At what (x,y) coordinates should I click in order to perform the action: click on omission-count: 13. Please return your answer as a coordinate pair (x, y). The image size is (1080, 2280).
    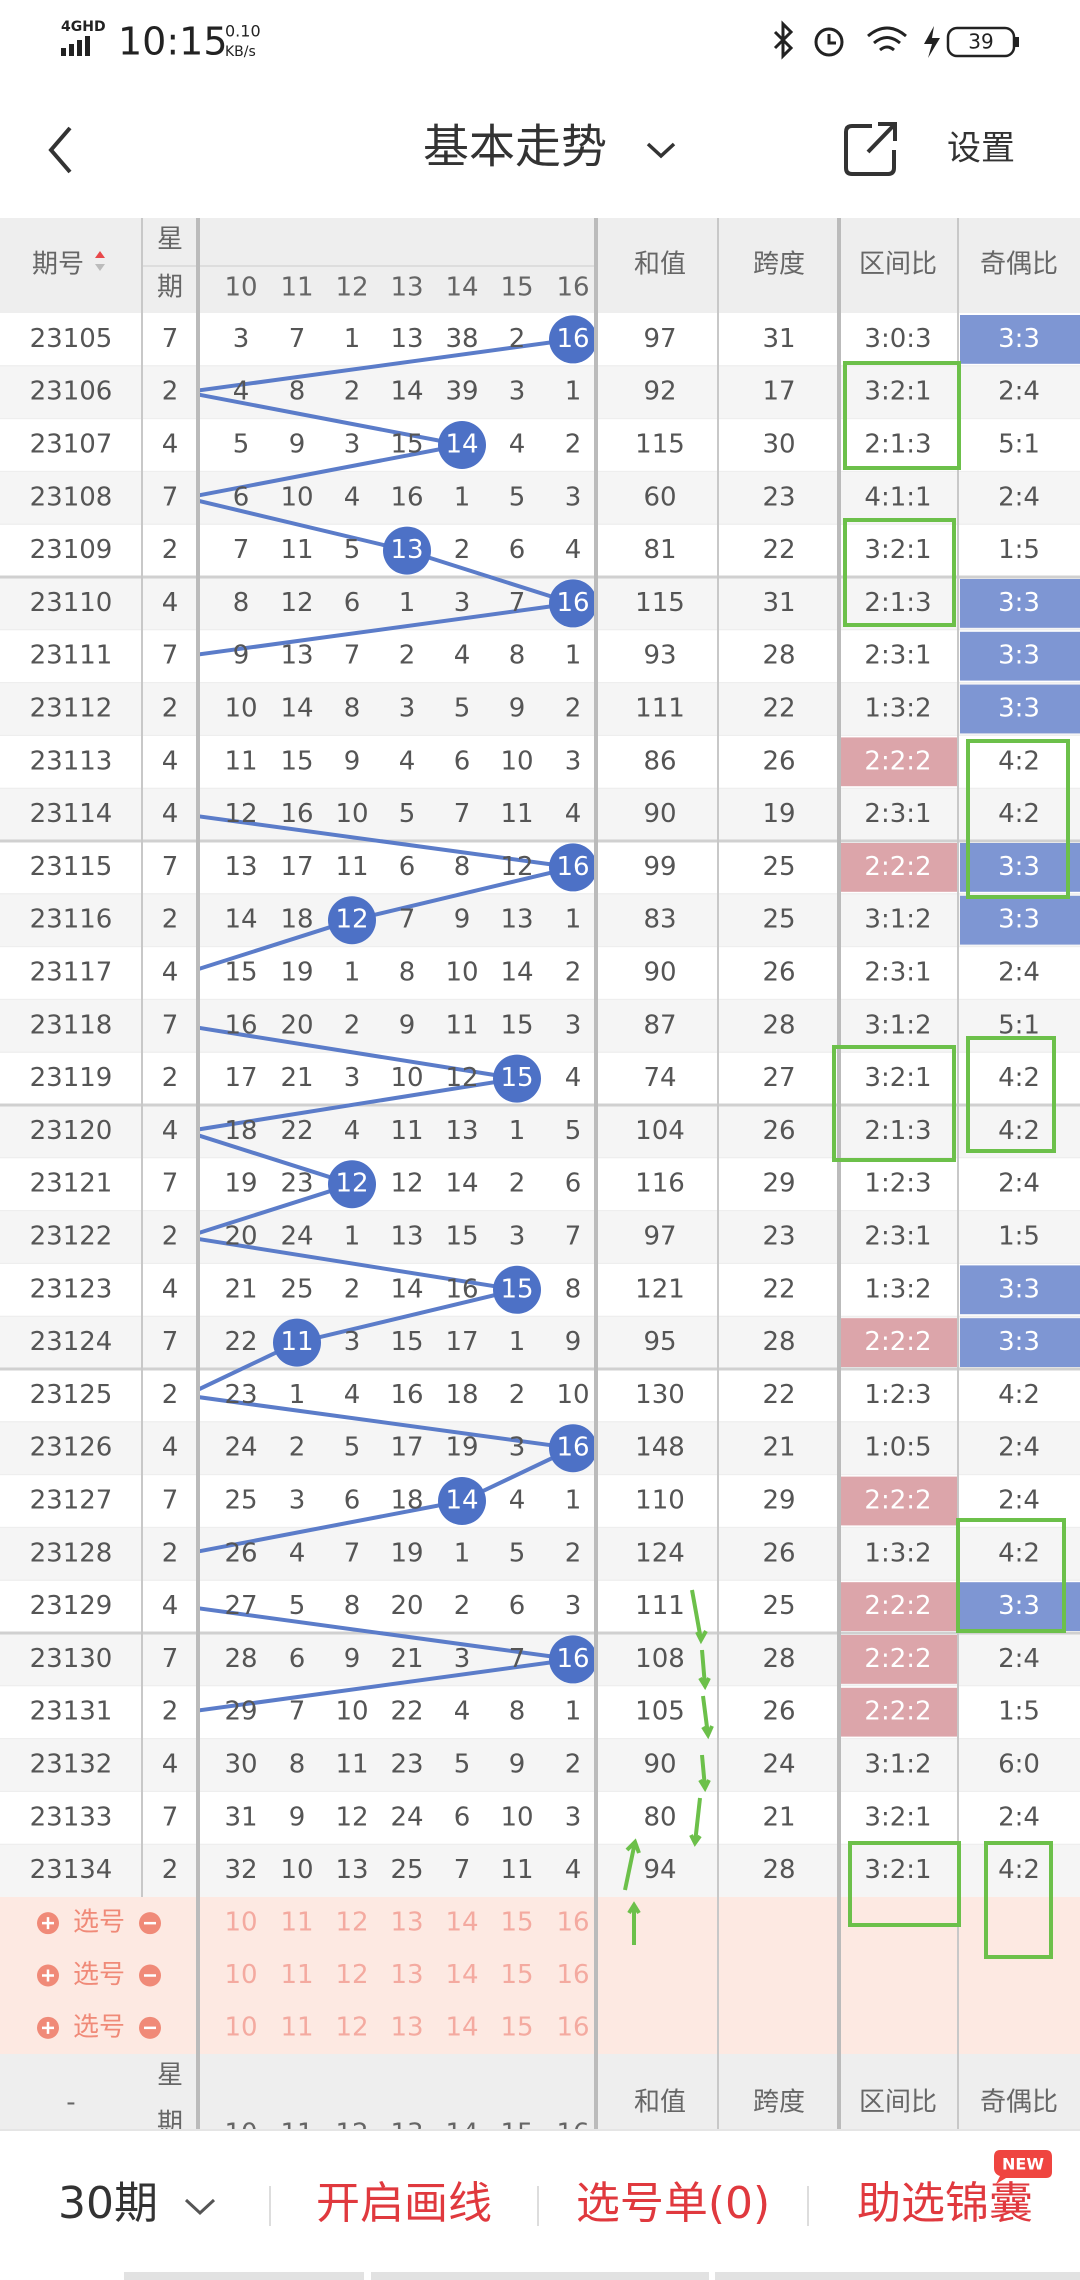
    Looking at the image, I should click on (406, 339).